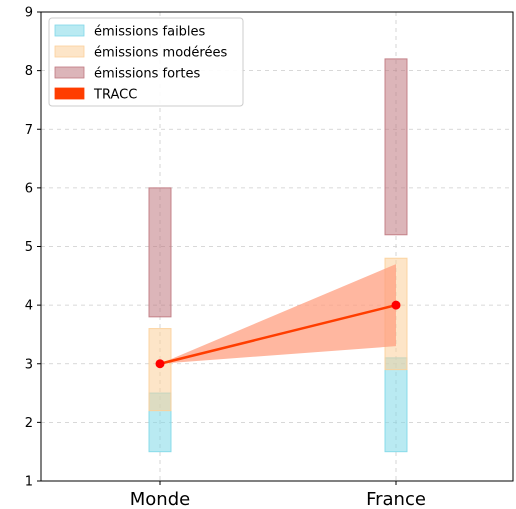 Image resolution: width=516 pixels, height=509 pixels. I want to click on y-tick-label-6: 7, so click(29, 130).